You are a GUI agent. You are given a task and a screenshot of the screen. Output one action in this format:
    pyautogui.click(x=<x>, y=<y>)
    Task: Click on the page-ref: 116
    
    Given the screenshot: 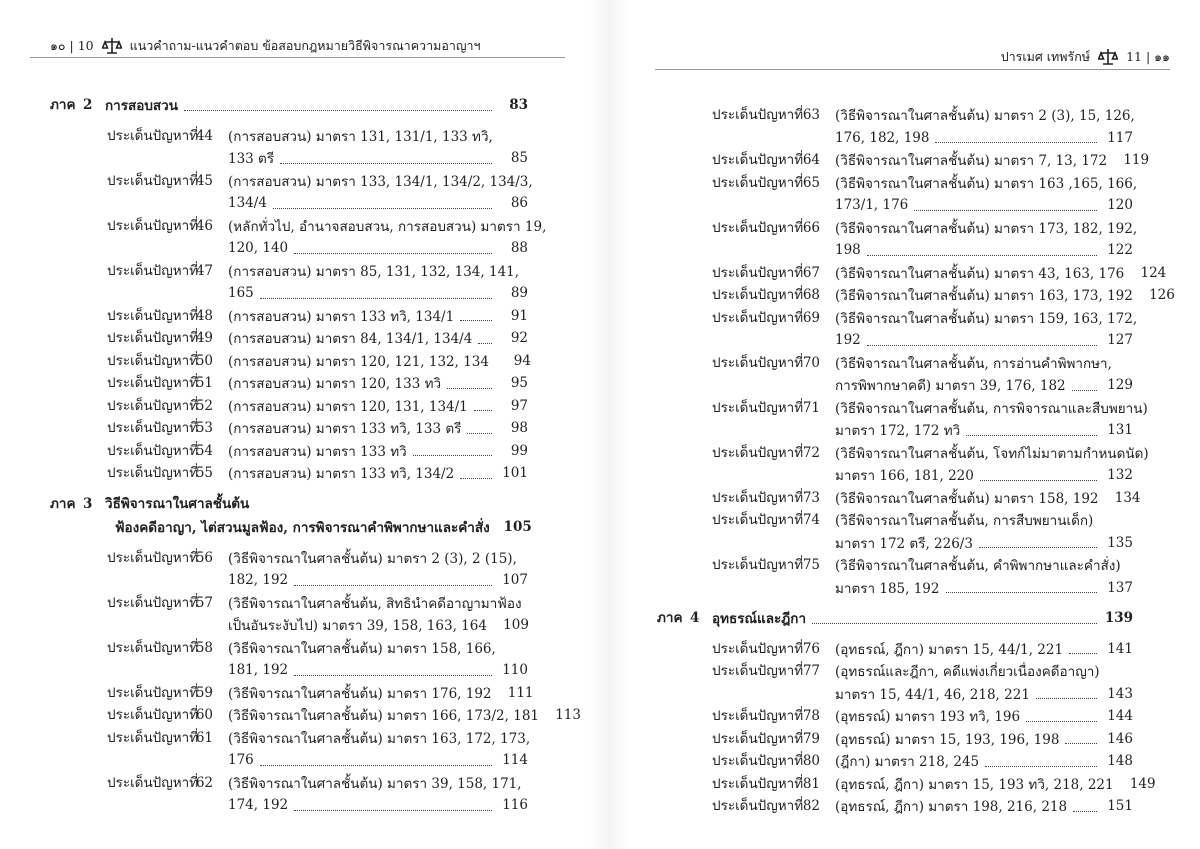 What is the action you would take?
    pyautogui.click(x=515, y=805)
    